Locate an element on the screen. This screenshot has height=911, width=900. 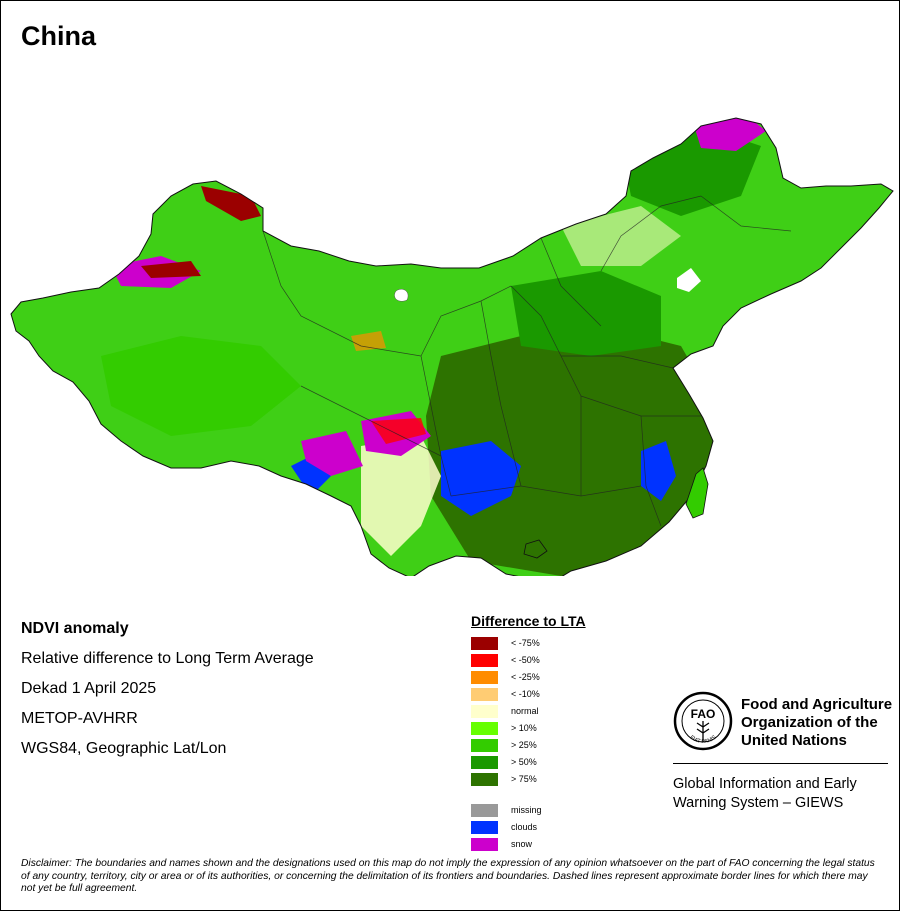
legend-item: clouds is located at coordinates (528, 827).